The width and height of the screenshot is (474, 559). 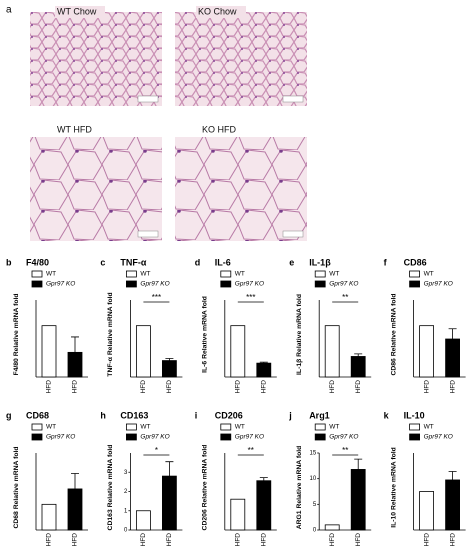 What do you see at coordinates (299, 488) in the screenshot?
I see `y-axis-label: ARG1 Relative mRNA fold` at bounding box center [299, 488].